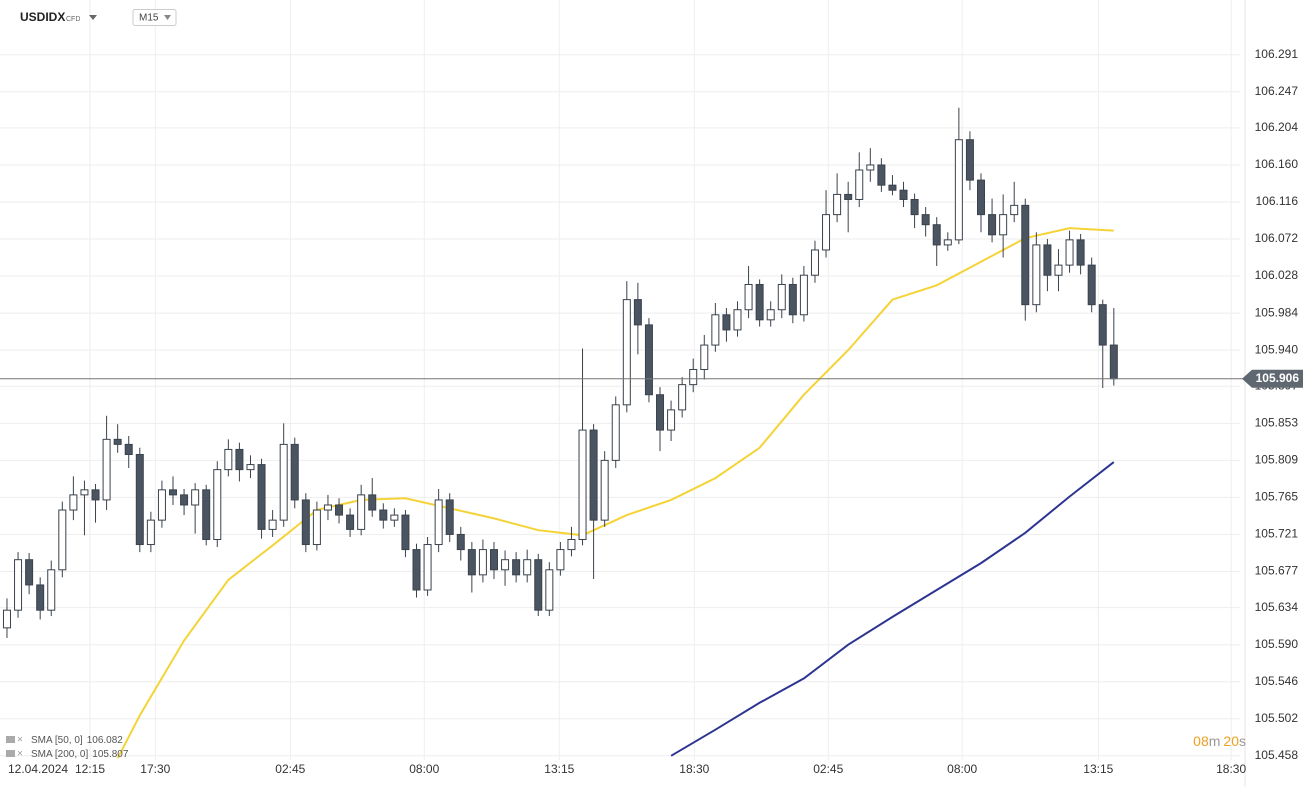  I want to click on y-tick-label: 105.721, so click(1277, 534).